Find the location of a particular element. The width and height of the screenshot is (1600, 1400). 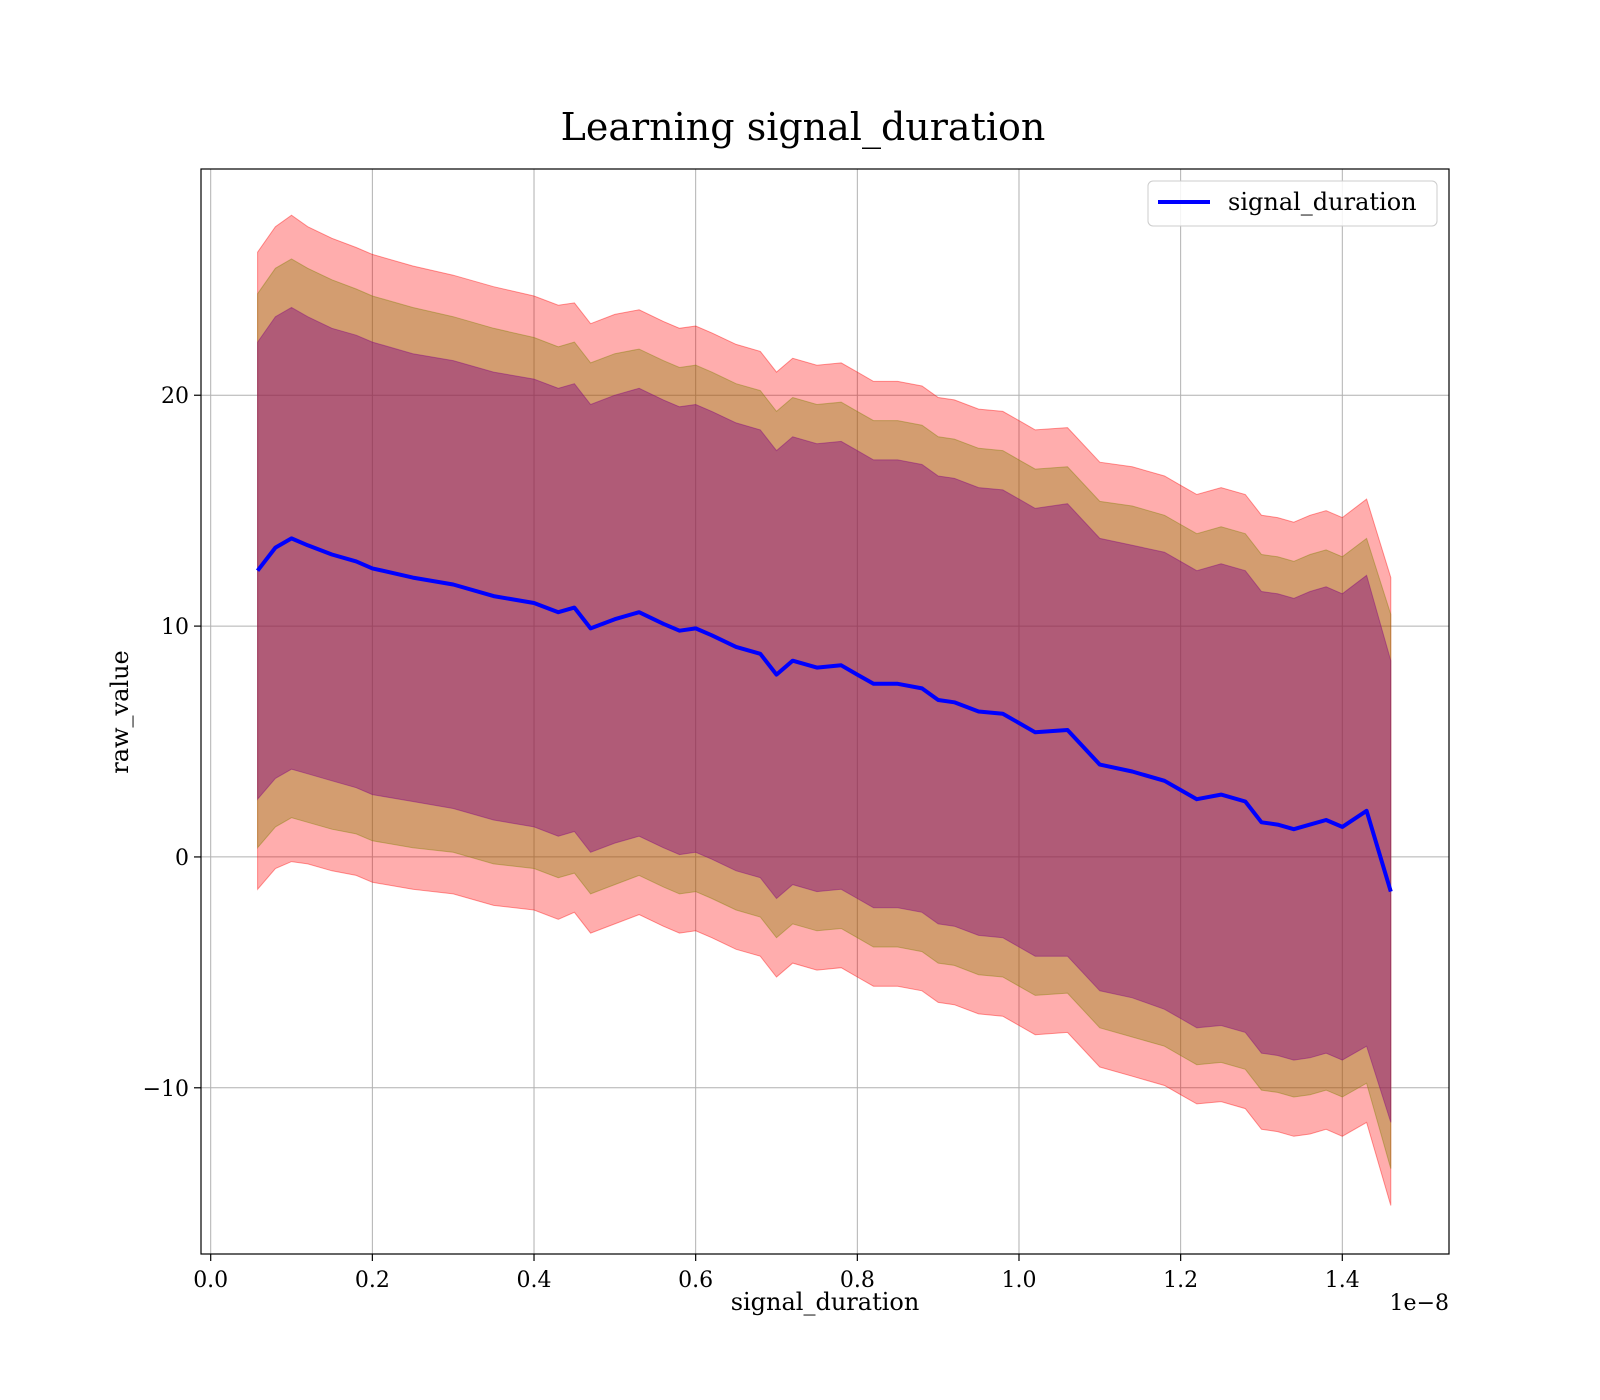

y-tick-label: −10 is located at coordinates (166, 1089).